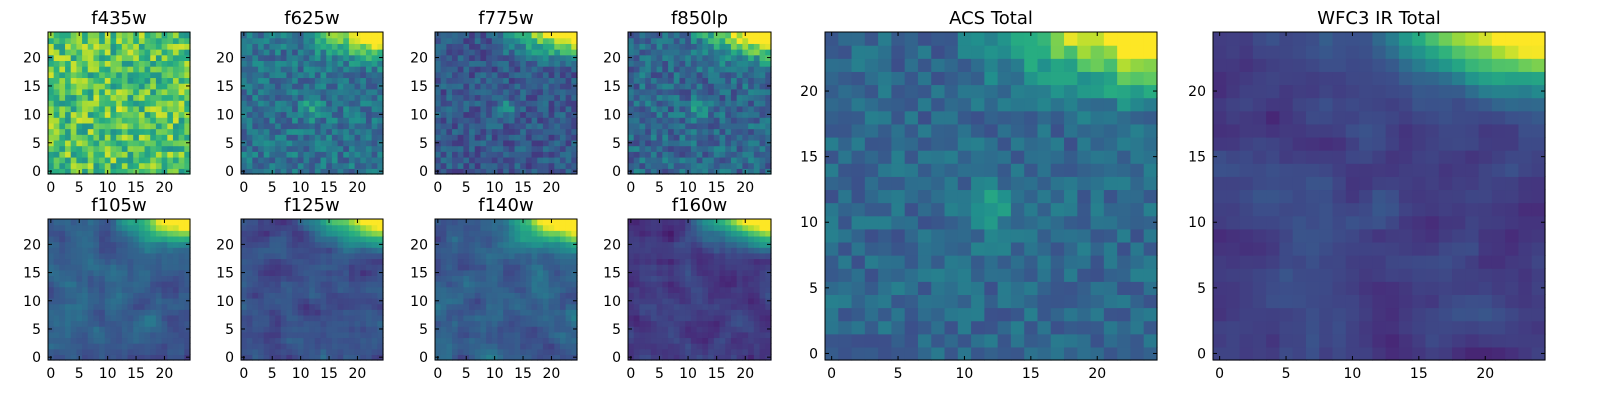 The height and width of the screenshot is (400, 1600). I want to click on y-tick-label: 5, so click(36, 144).